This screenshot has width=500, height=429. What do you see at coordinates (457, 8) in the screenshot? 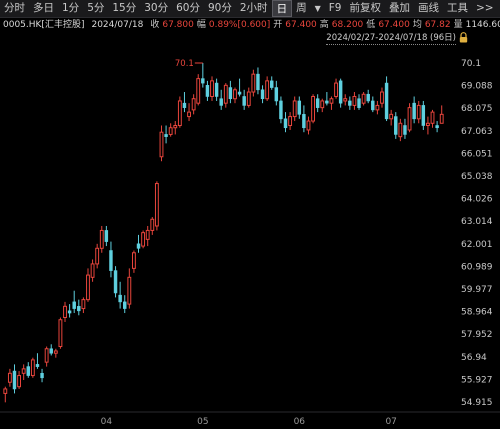
I see `toolbar-item-15: 工具` at bounding box center [457, 8].